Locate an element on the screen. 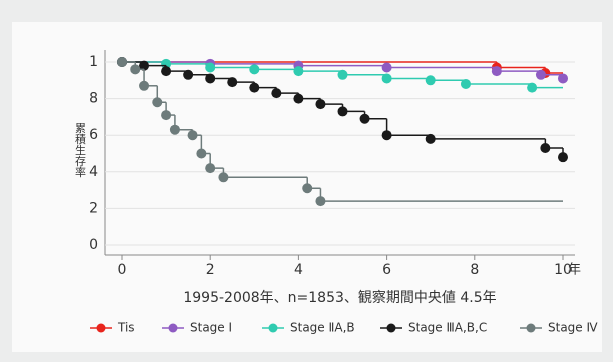  x-unit: 年 is located at coordinates (574, 270).